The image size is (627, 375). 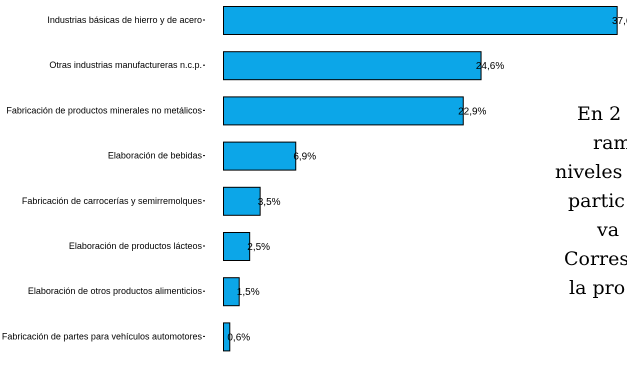 I want to click on side-paragraph: En 2 ram niveles partic va Corres la pro, so click(x=591, y=201).